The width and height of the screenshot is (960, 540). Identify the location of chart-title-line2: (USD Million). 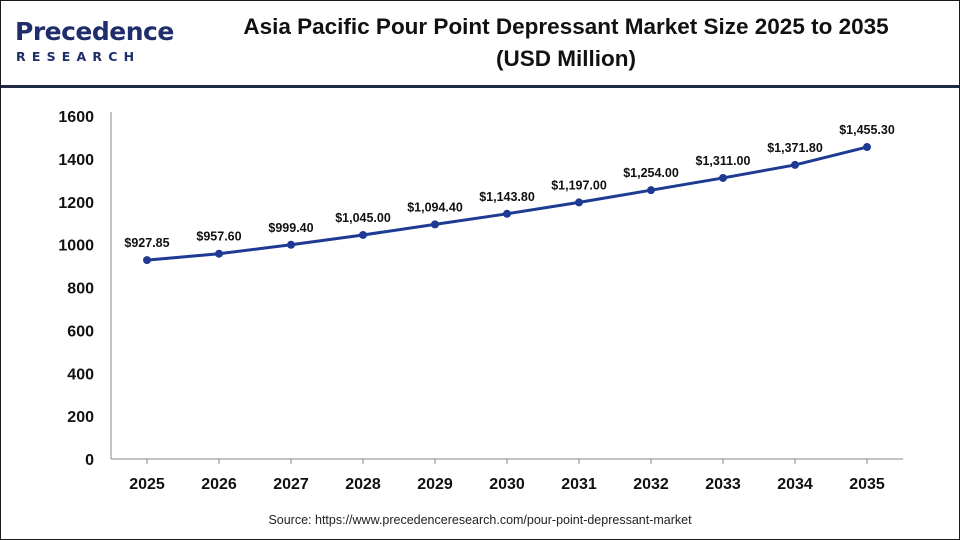
(566, 58).